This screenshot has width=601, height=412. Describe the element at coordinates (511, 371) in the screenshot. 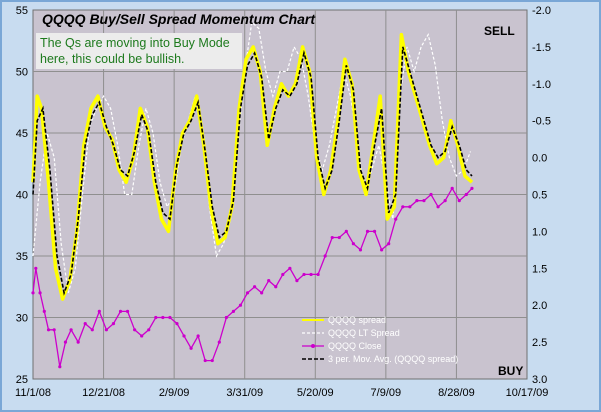

I see `buy-label: BUY` at that location.